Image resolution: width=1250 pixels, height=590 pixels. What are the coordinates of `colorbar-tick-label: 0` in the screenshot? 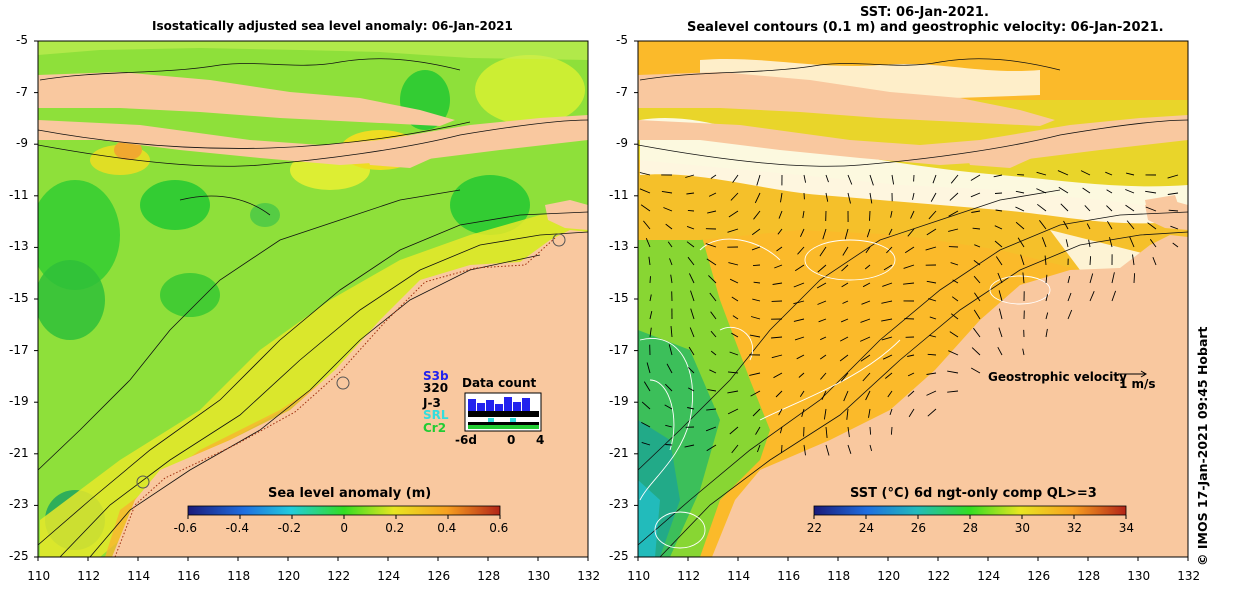 It's located at (344, 528).